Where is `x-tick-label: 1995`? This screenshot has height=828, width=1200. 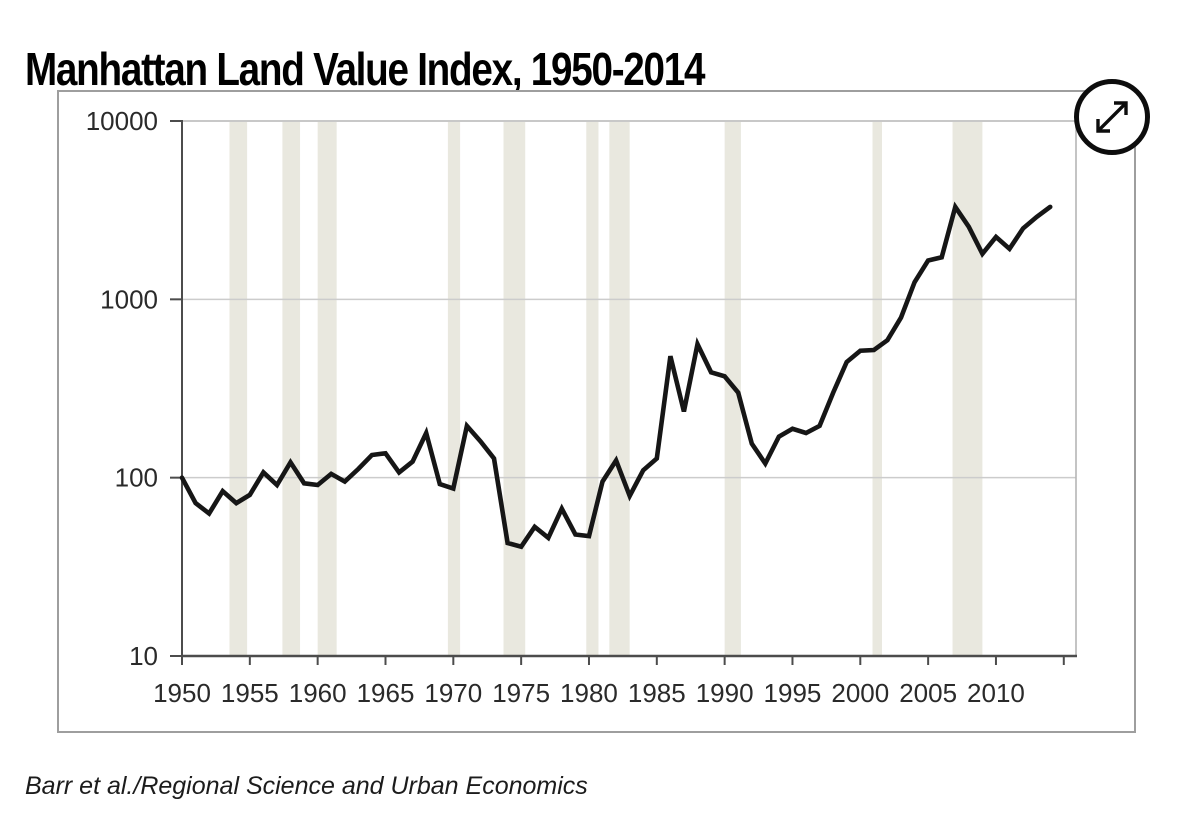
x-tick-label: 1995 is located at coordinates (793, 693).